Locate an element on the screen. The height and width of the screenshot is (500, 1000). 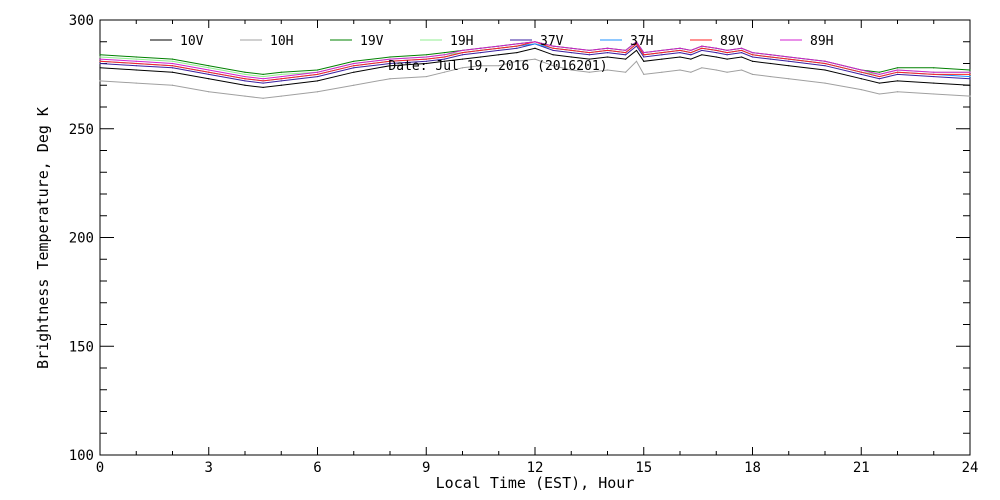
x-tick-label: 21 is located at coordinates (861, 468).